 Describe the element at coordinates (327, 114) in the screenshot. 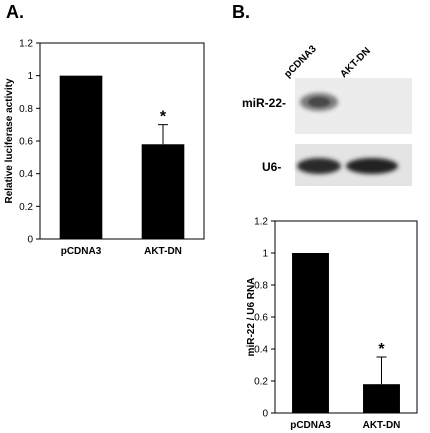

I see `northern-blot: pCDNA3 AKT-DN miR-22- U6-` at that location.